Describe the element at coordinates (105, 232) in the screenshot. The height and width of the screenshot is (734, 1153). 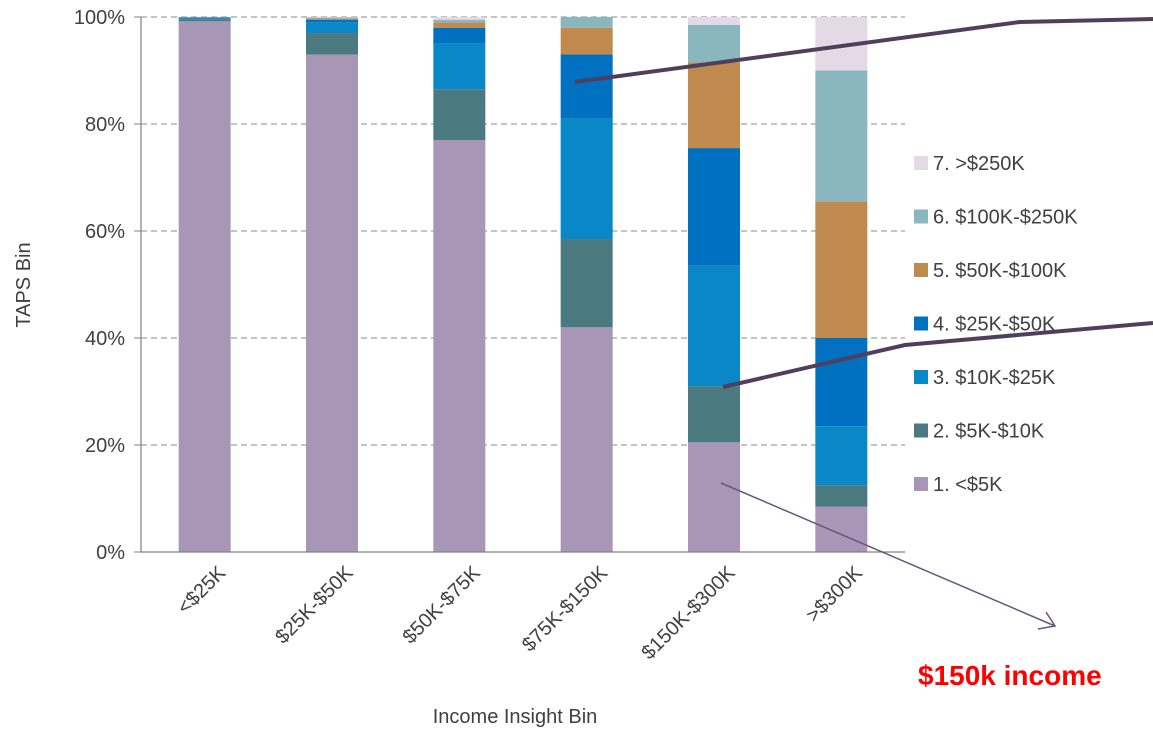
I see `y-tick-label: 60%` at that location.